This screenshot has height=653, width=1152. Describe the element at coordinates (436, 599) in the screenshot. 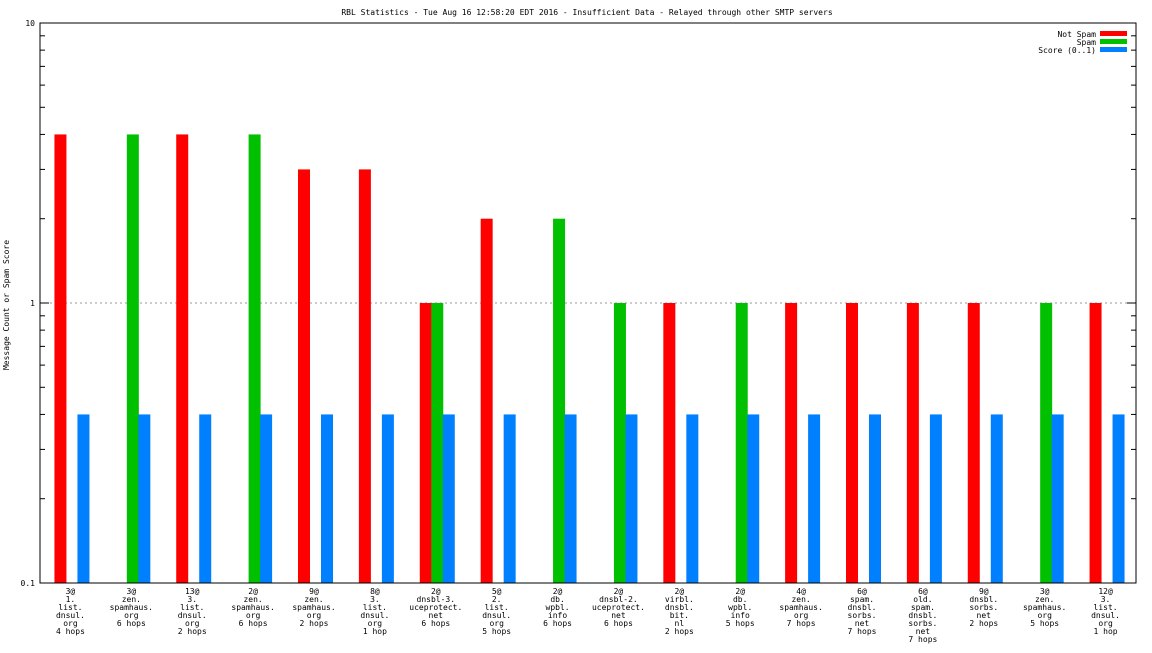

I see `x-tick-label: dnsbl-3.` at that location.